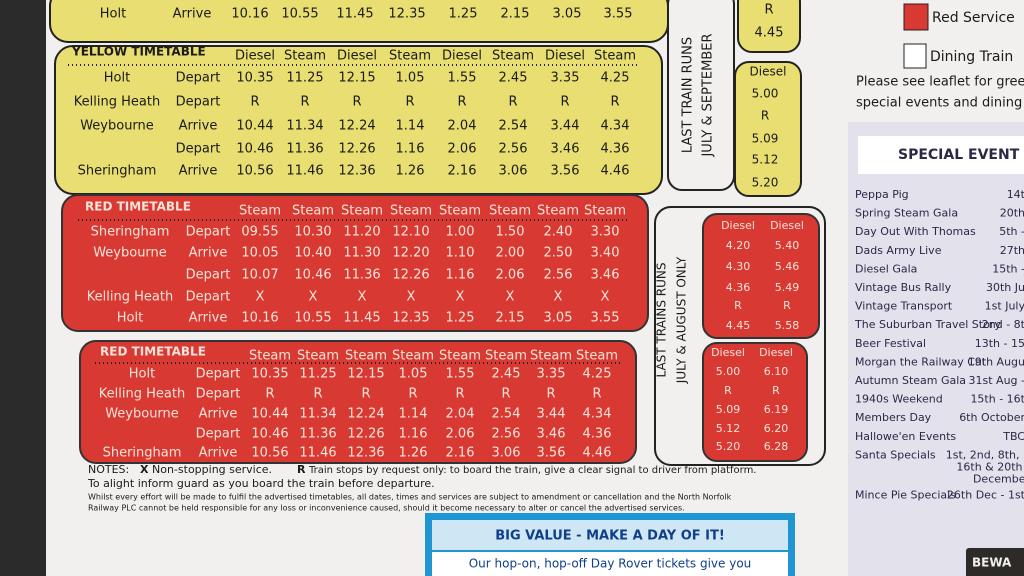  I want to click on time: 10.05, so click(259, 253).